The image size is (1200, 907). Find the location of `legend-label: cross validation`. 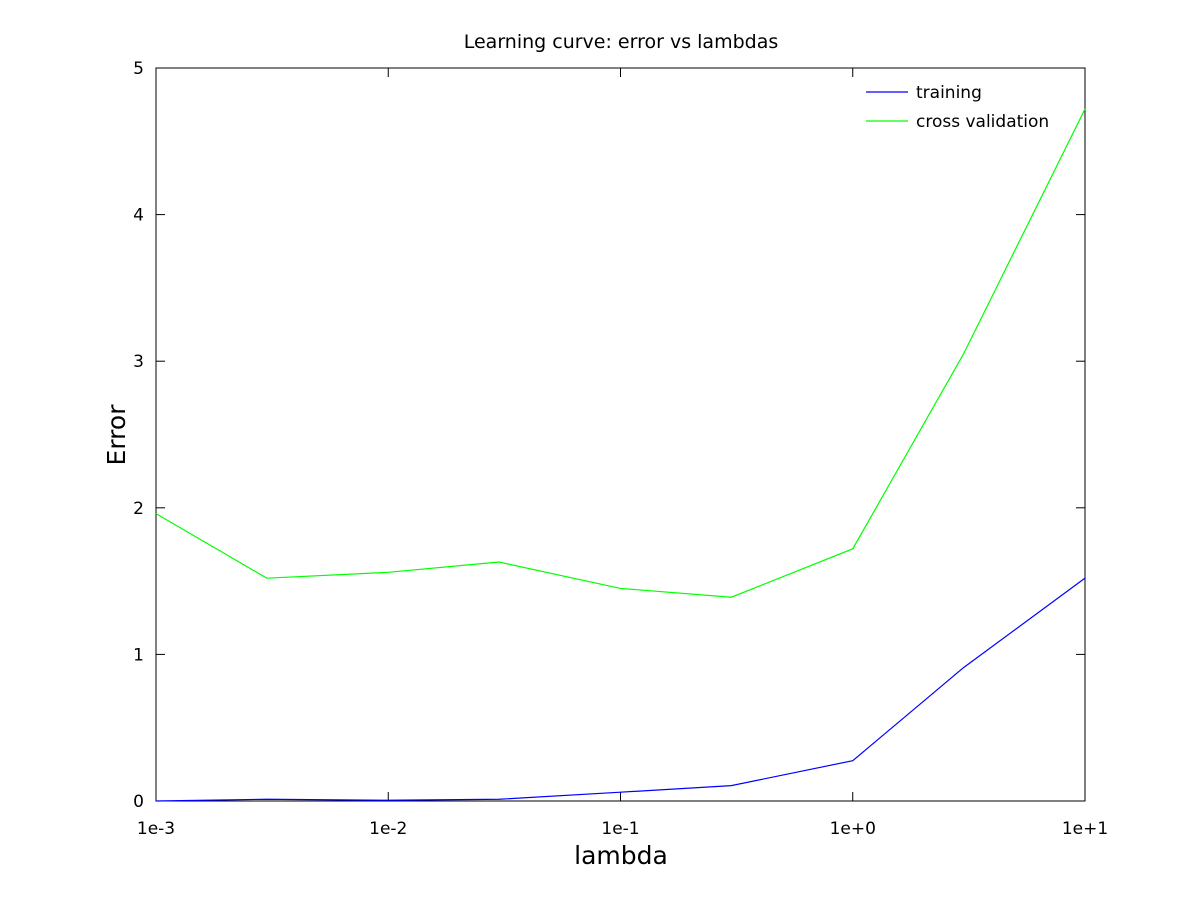

legend-label: cross validation is located at coordinates (982, 122).